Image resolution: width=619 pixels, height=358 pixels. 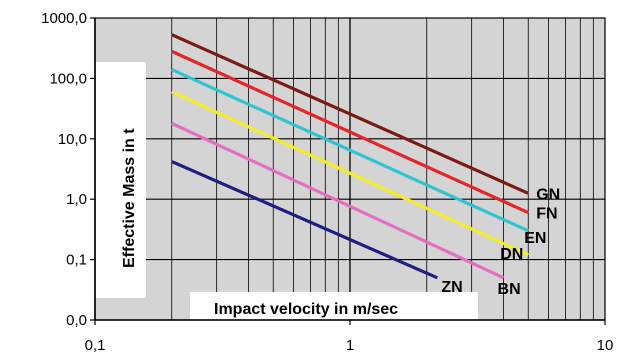 What do you see at coordinates (76, 260) in the screenshot?
I see `y-tick-label: 0,1` at bounding box center [76, 260].